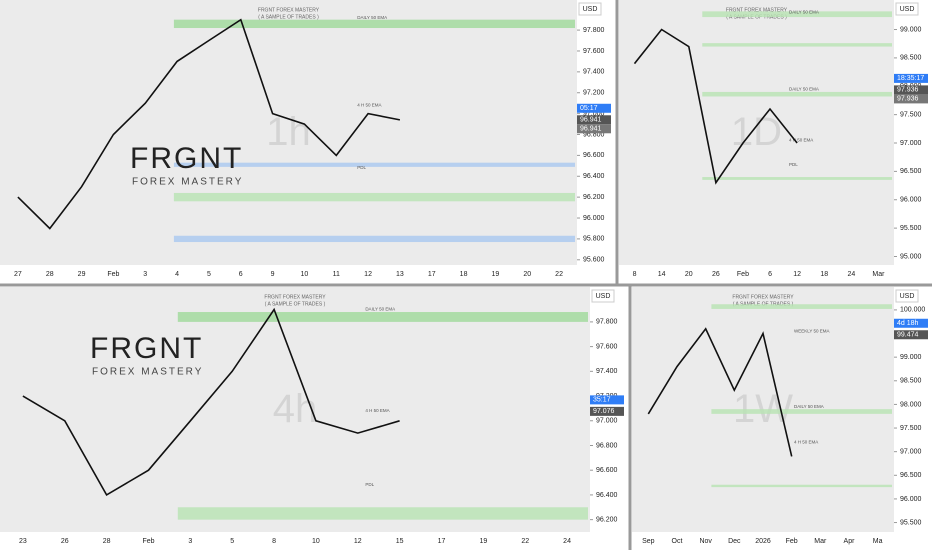  I want to click on y-tick-label: 97.800, so click(594, 30).